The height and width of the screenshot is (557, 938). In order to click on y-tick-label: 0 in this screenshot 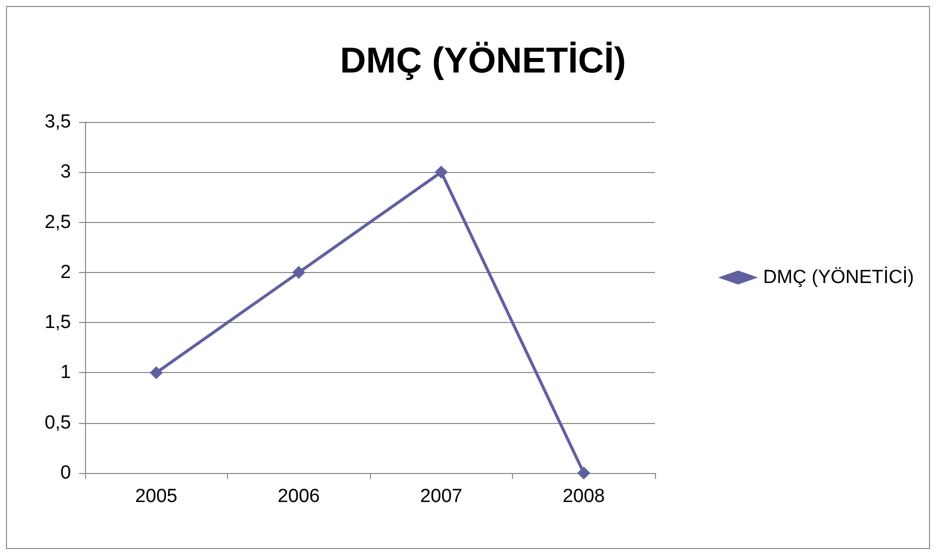, I will do `click(65, 473)`.